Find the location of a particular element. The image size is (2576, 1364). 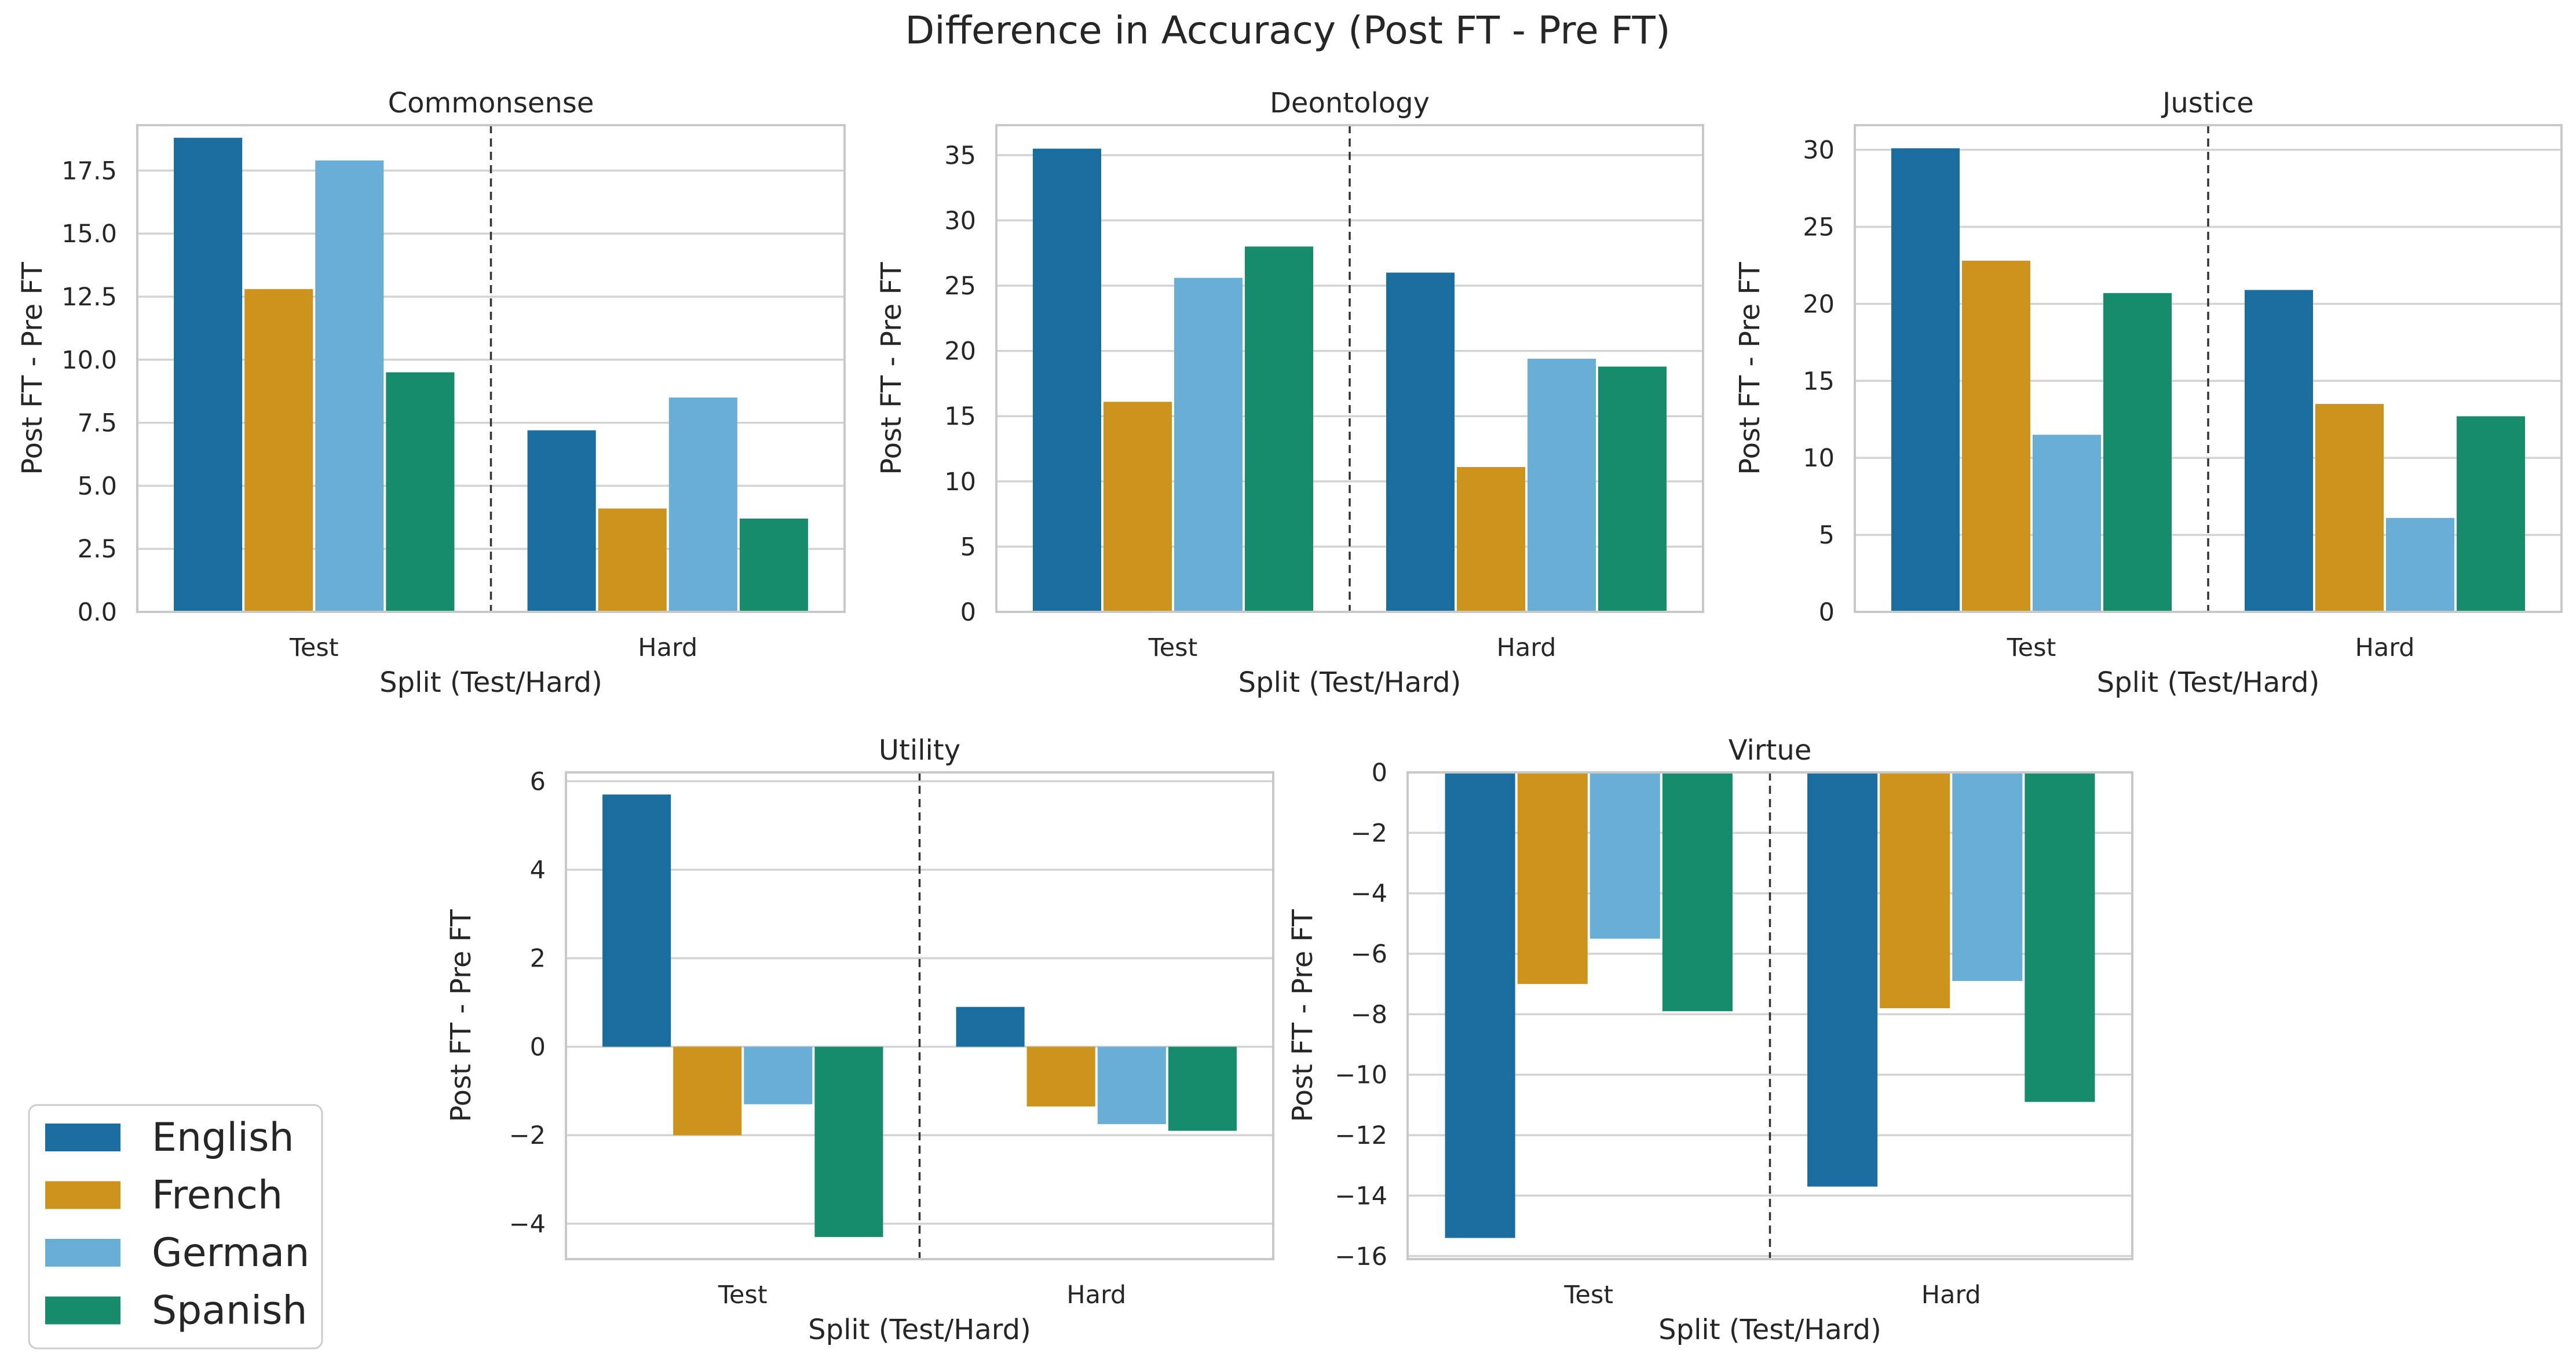

legend-label-spanish: Spanish is located at coordinates (230, 1311).